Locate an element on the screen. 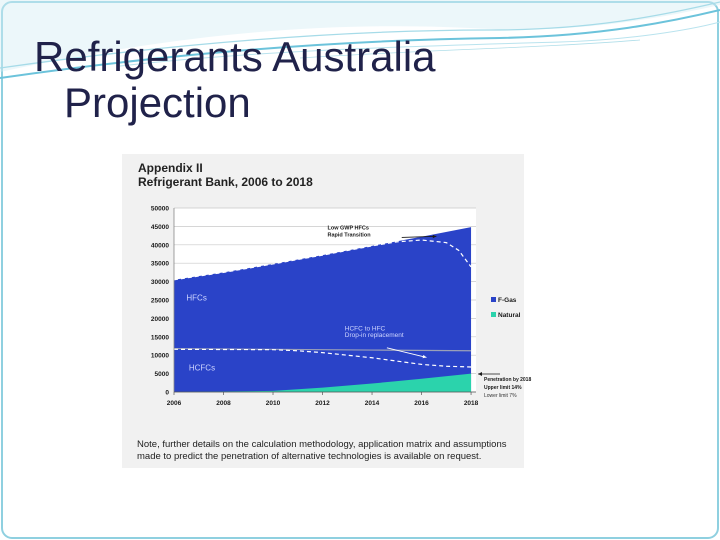 This screenshot has width=720, height=540. y-tick-label: 15000 is located at coordinates (160, 337).